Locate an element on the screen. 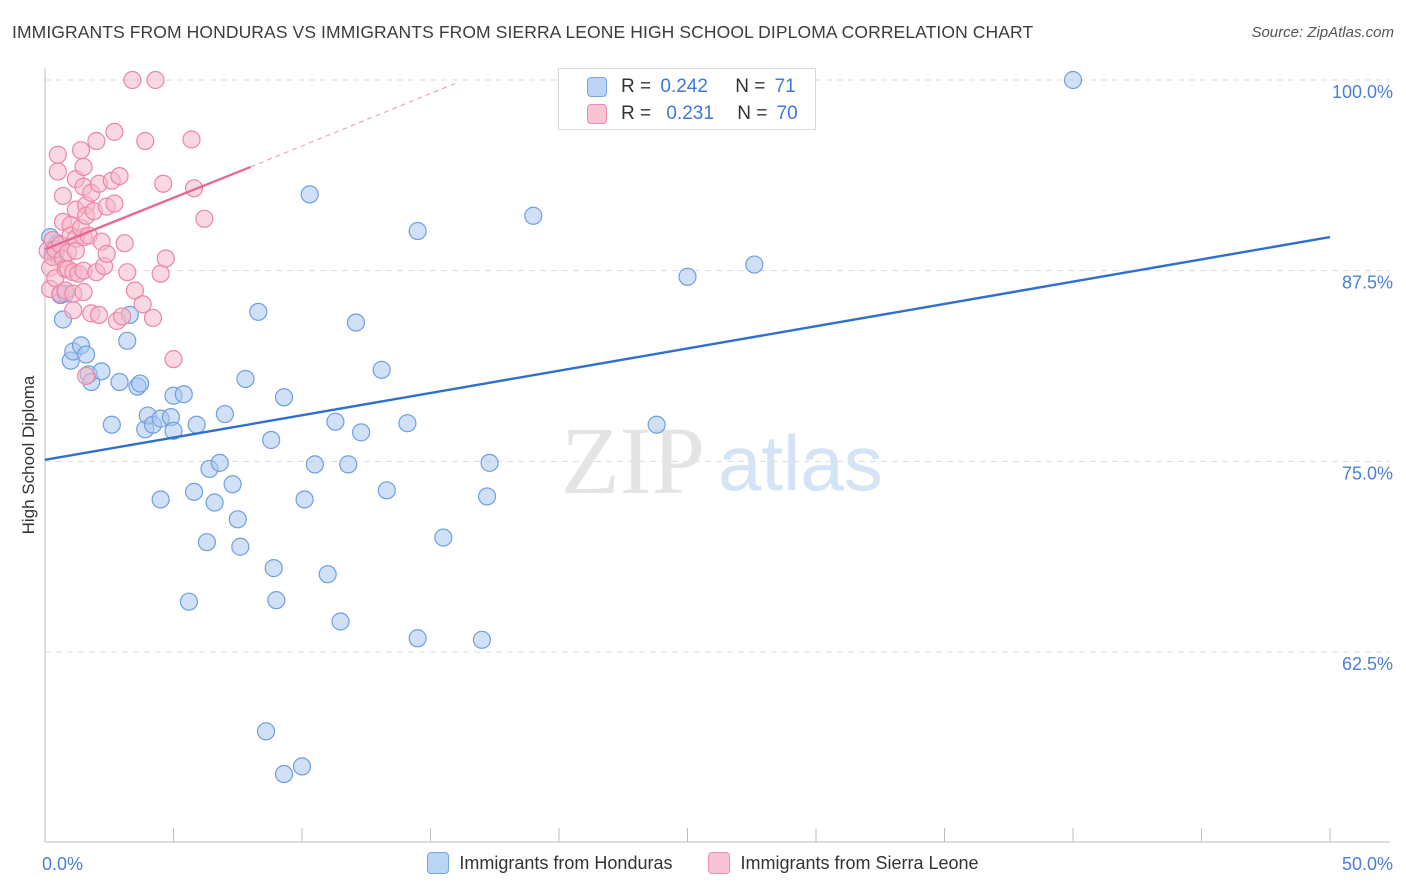  y-axis-label: High School Diploma is located at coordinates (28, 455).